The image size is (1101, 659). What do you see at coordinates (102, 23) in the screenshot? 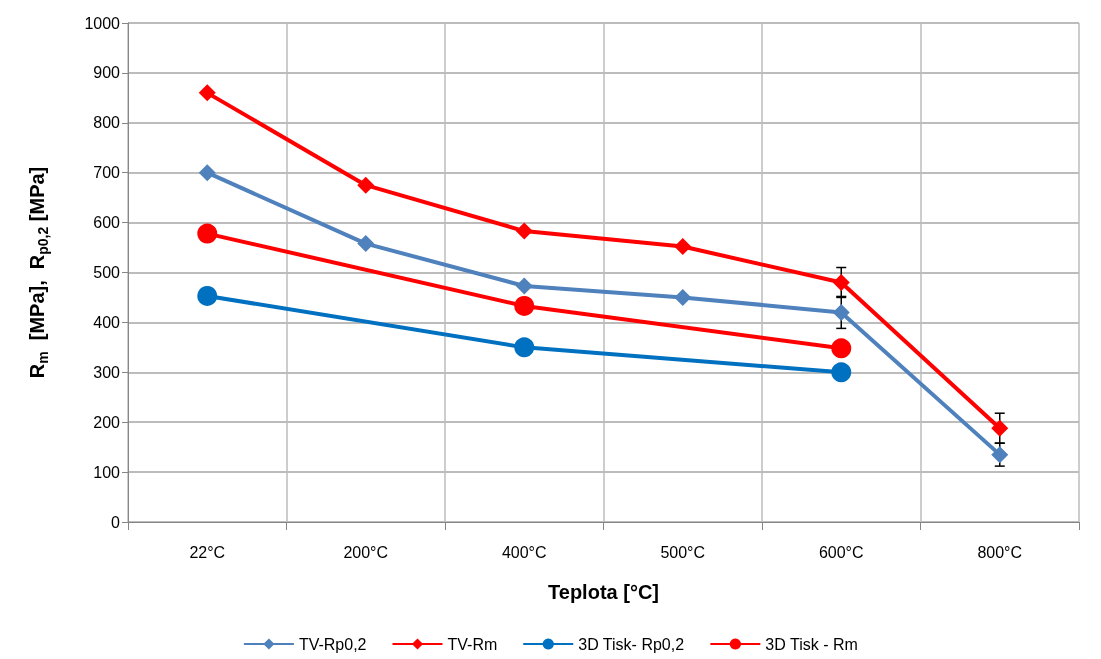
I see `y-tick-label: 1000` at bounding box center [102, 23].